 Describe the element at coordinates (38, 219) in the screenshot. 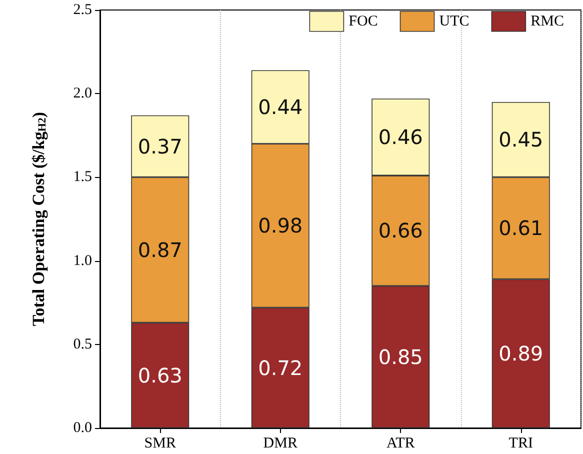

I see `y-axis-title: Total Operating Cost ($/kgH2)` at that location.